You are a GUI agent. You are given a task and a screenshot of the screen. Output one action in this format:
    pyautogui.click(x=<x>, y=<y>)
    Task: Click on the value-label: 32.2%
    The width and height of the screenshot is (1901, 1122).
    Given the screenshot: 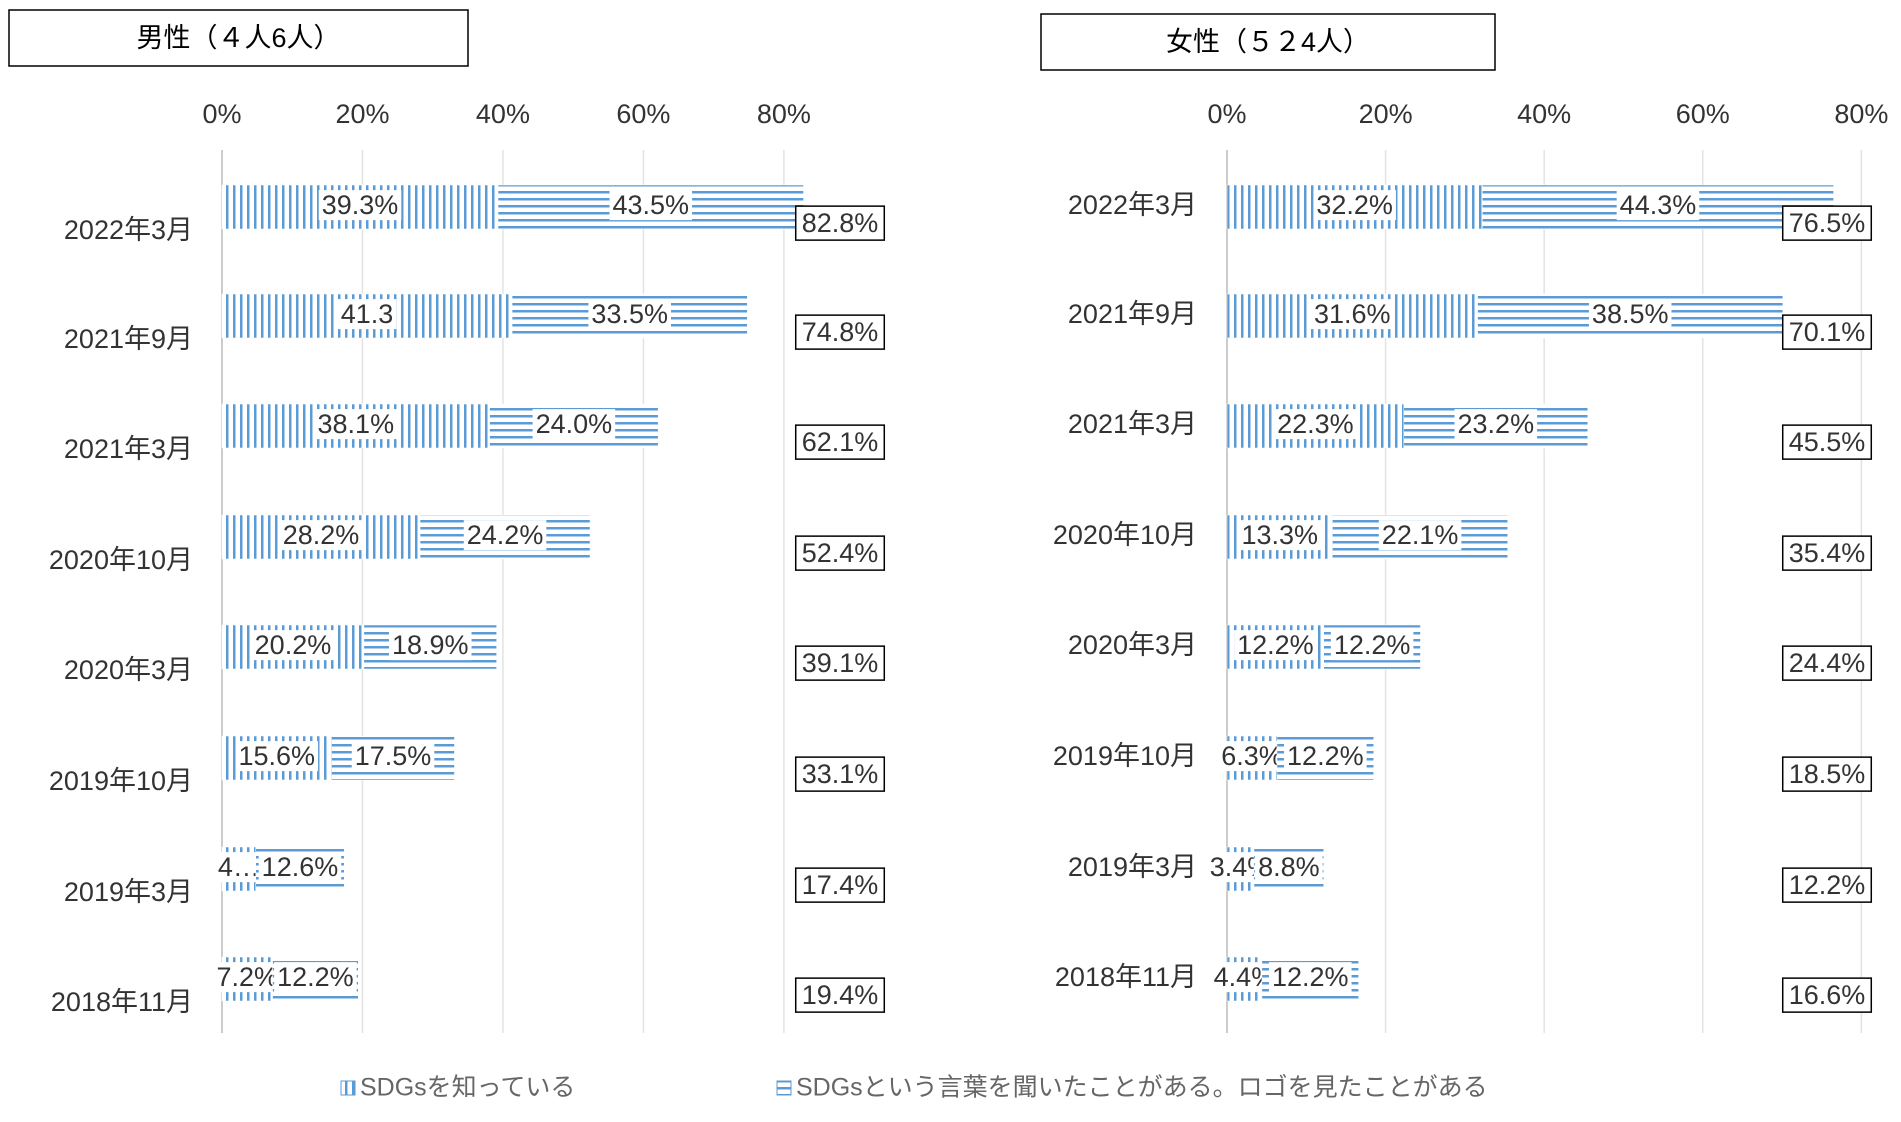 What is the action you would take?
    pyautogui.click(x=1354, y=205)
    